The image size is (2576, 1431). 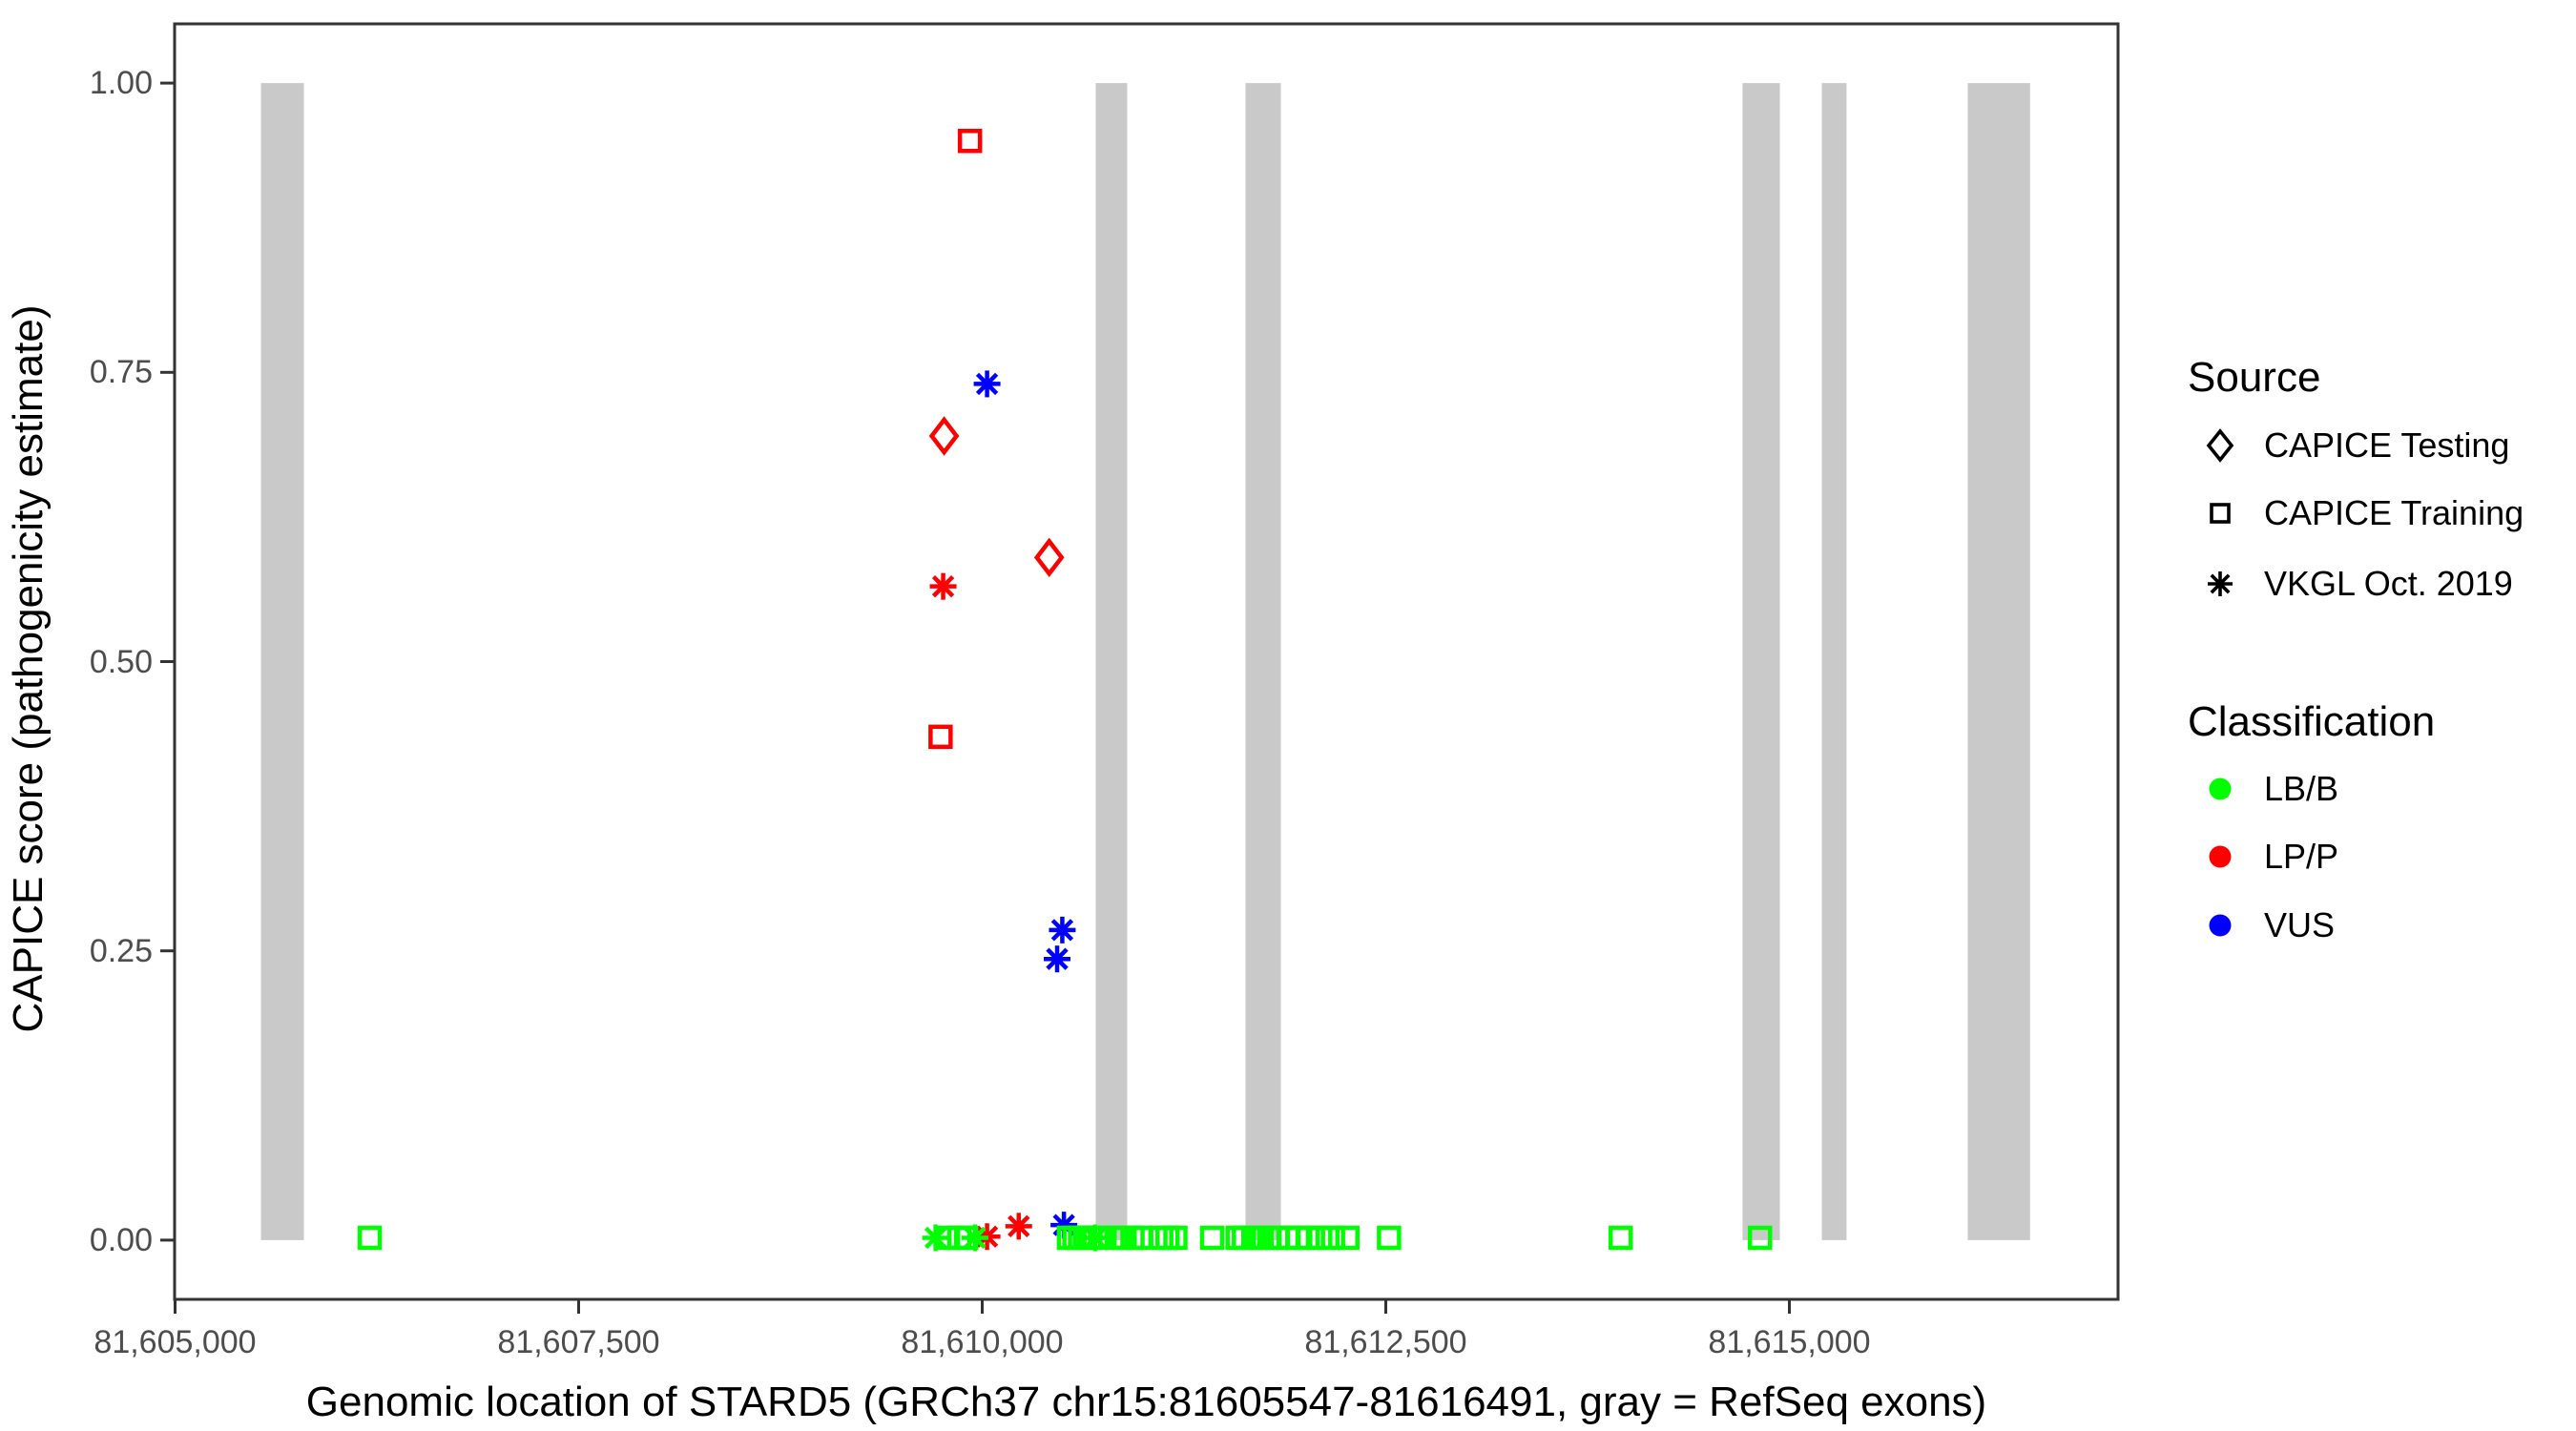 I want to click on x-tick-label: 81,605,000, so click(x=175, y=1342).